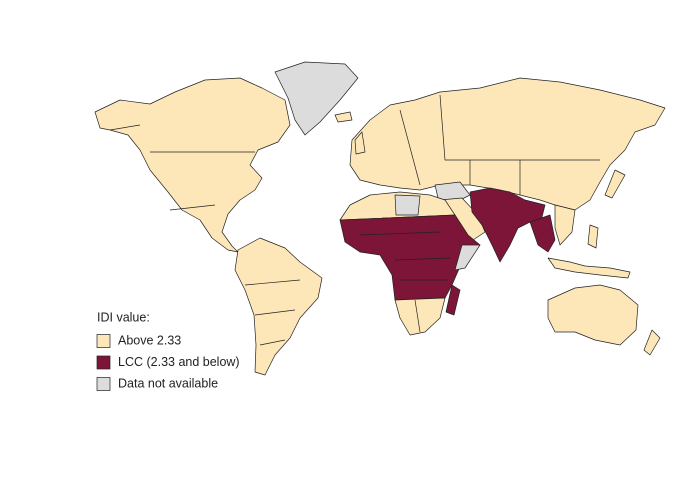 The width and height of the screenshot is (700, 481). Describe the element at coordinates (593, 236) in the screenshot. I see `philippines` at that location.